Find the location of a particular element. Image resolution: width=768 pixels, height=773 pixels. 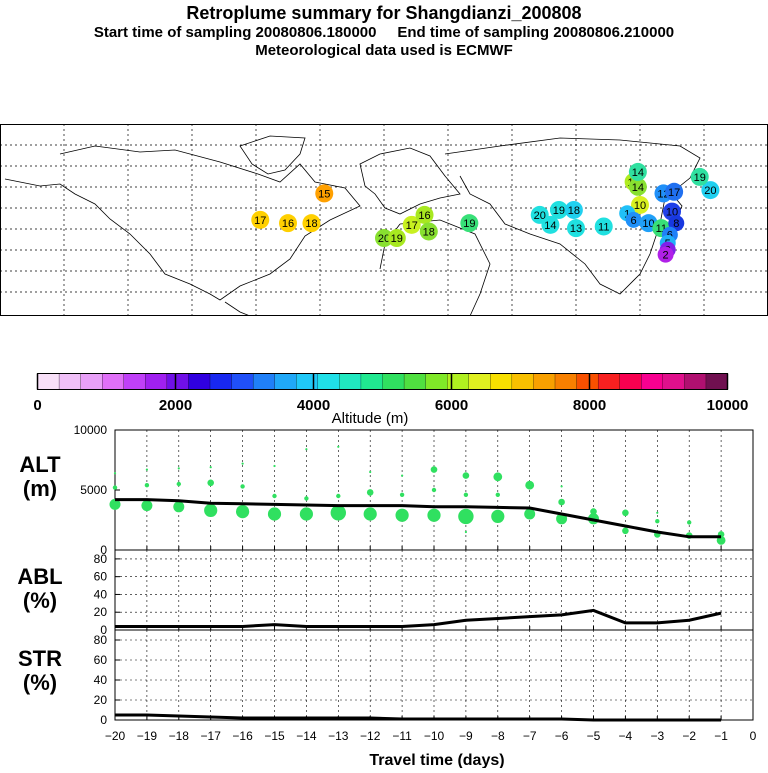

plume-cluster-label: 20 is located at coordinates (710, 191).